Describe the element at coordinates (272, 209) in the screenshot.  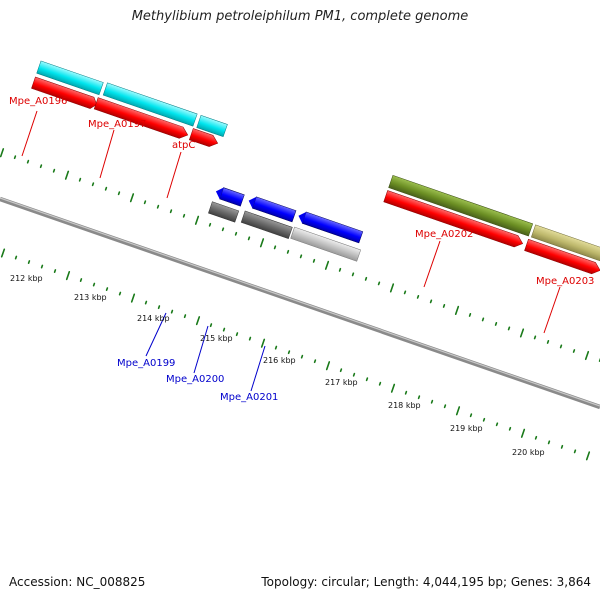
I see `cds-mpe-a0200` at that location.